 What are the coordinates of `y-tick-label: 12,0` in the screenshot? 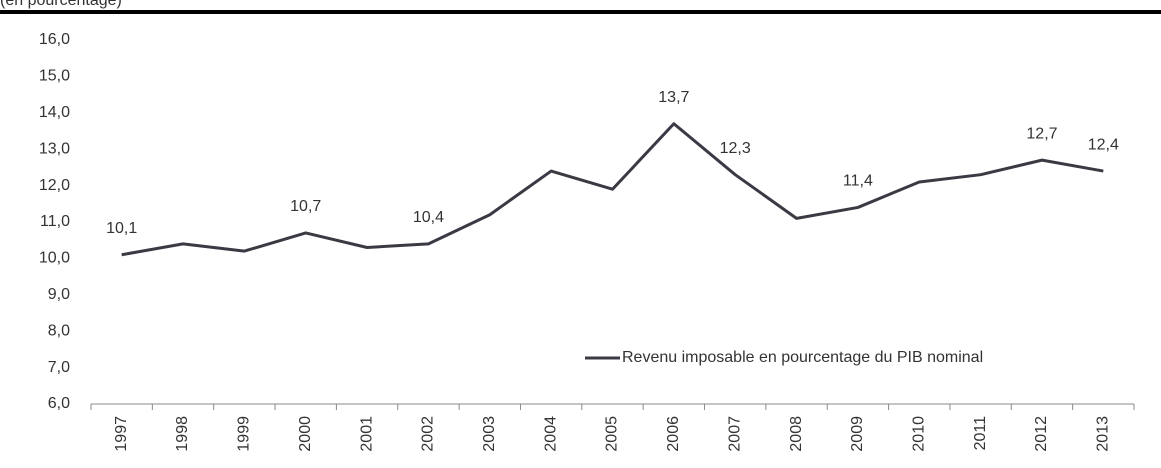 It's located at (54, 185).